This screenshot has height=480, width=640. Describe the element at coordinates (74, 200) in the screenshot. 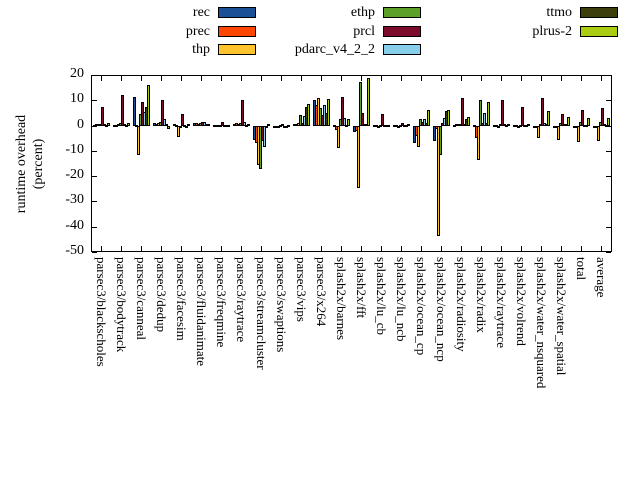

I see `y-tick-label: -30` at that location.